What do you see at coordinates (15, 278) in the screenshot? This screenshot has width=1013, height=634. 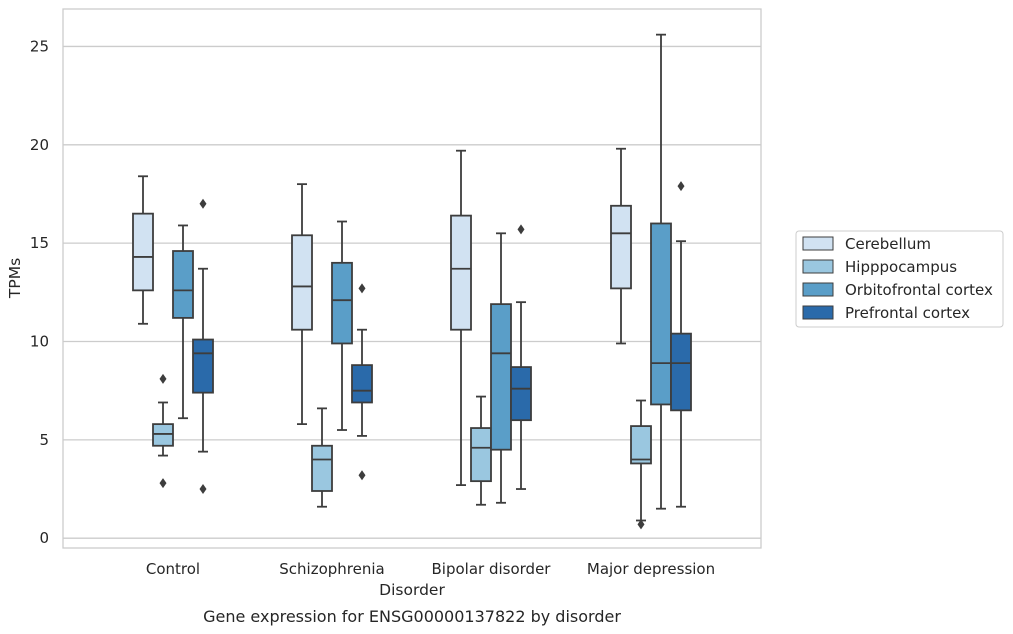 I see `y-axis-label: TPMs` at bounding box center [15, 278].